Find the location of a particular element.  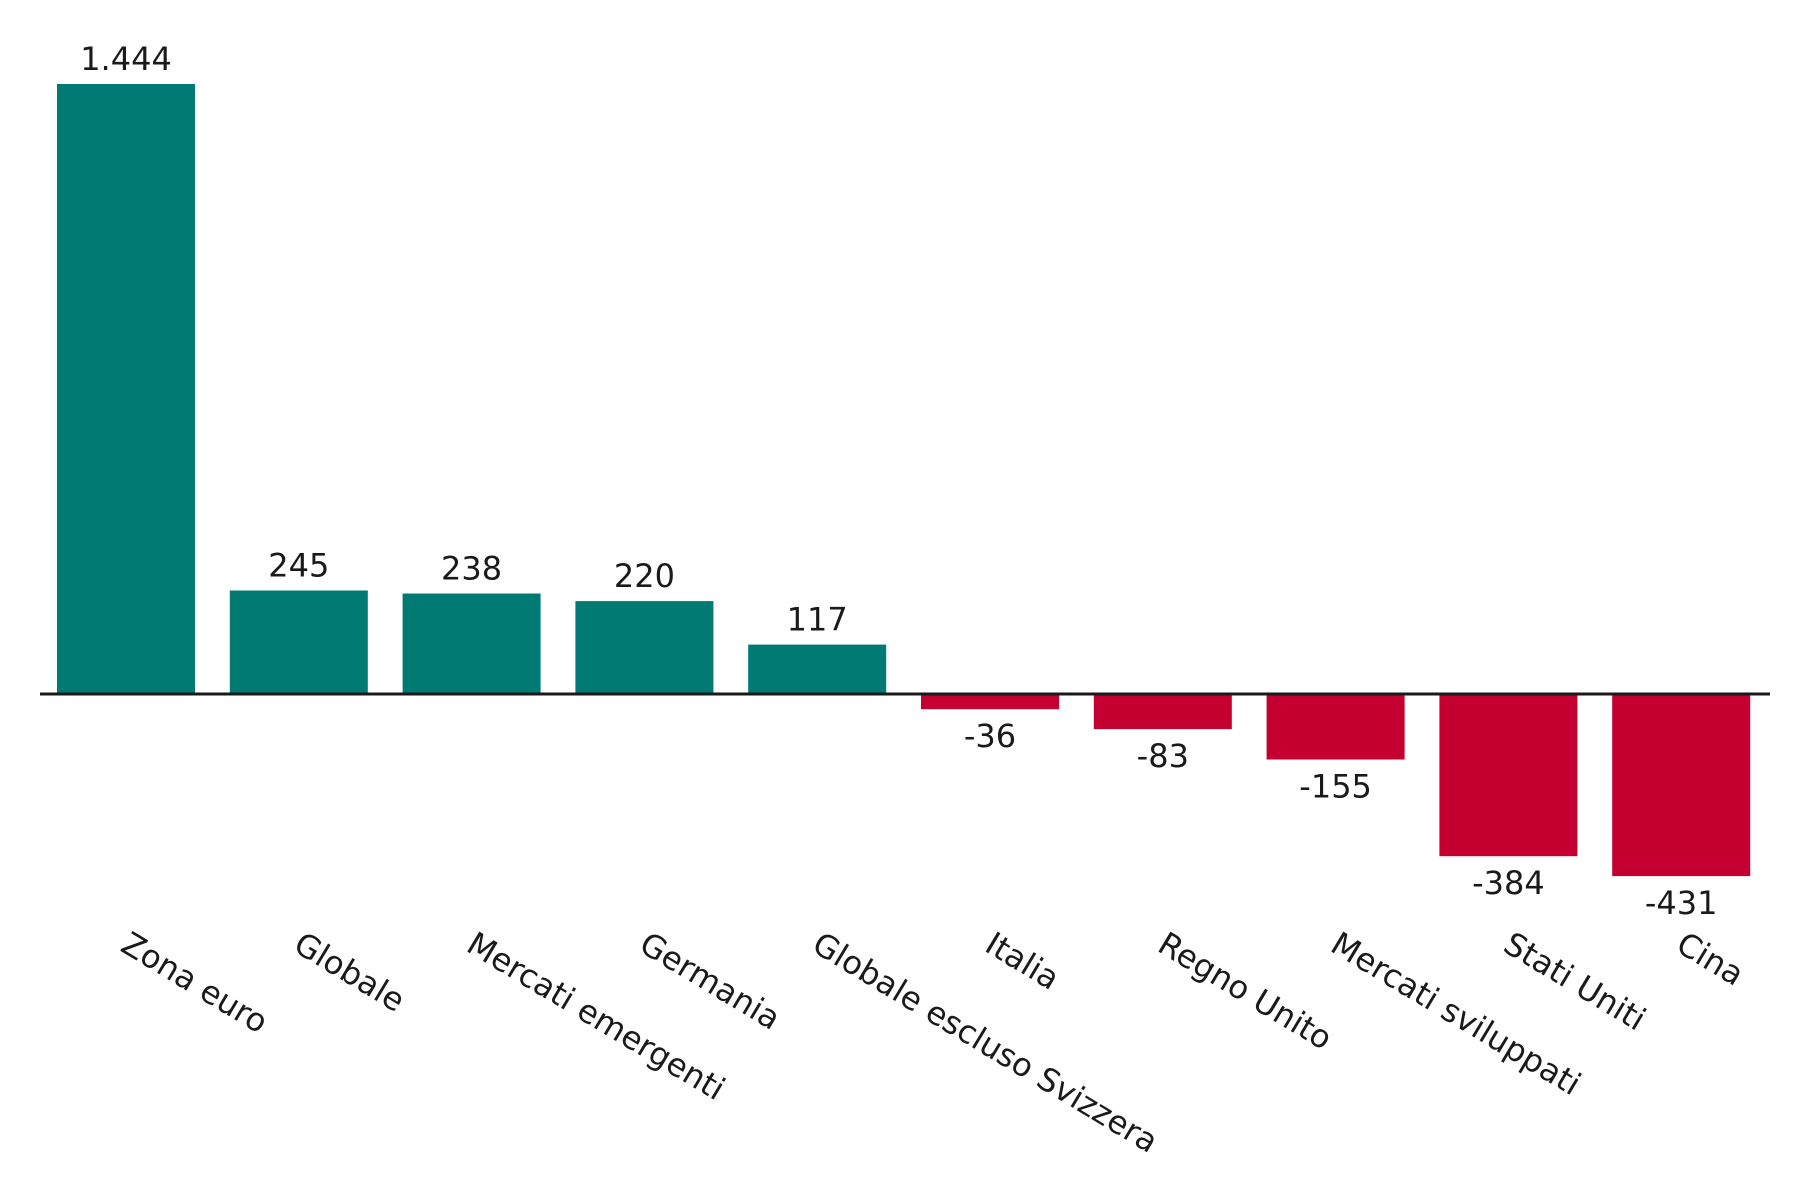

value-label-globale: 245 is located at coordinates (298, 566).